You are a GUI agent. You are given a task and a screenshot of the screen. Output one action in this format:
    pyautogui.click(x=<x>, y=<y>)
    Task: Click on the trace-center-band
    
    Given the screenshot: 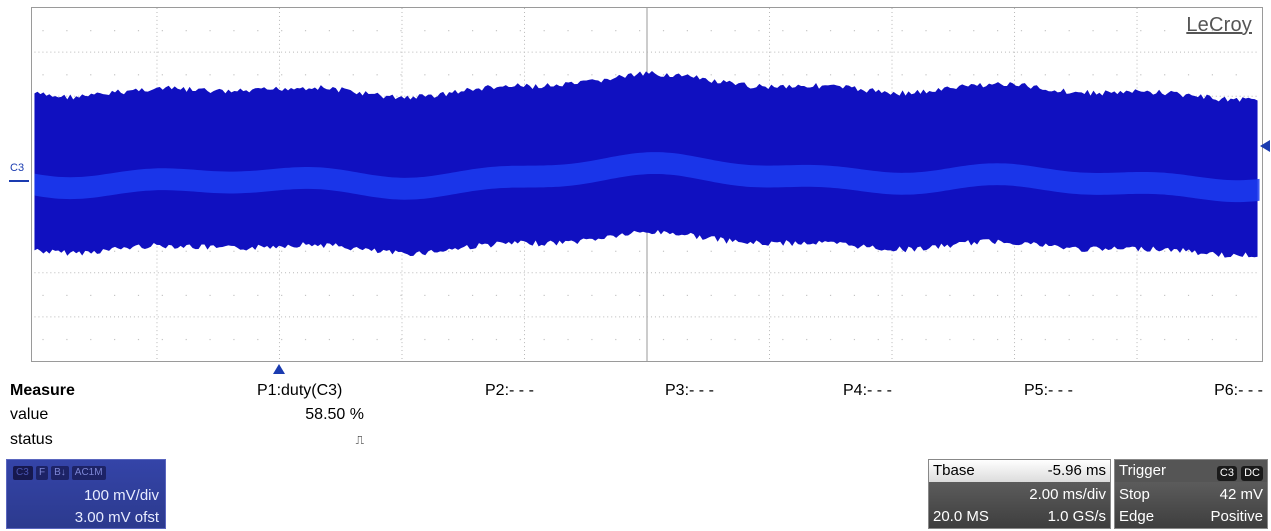 What is the action you would take?
    pyautogui.click(x=647, y=177)
    